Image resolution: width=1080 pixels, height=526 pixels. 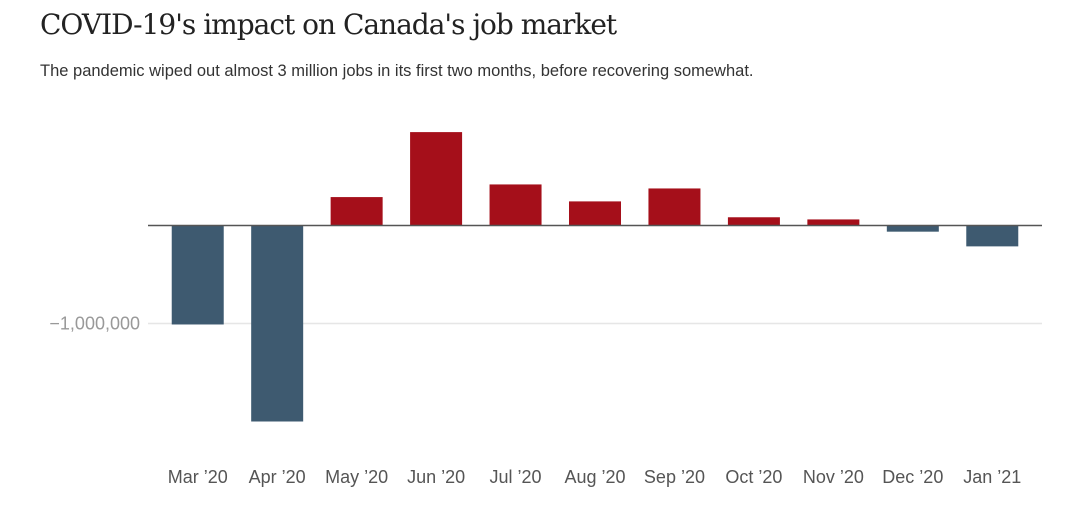 I want to click on x-tick-label: May ’20, so click(x=356, y=477).